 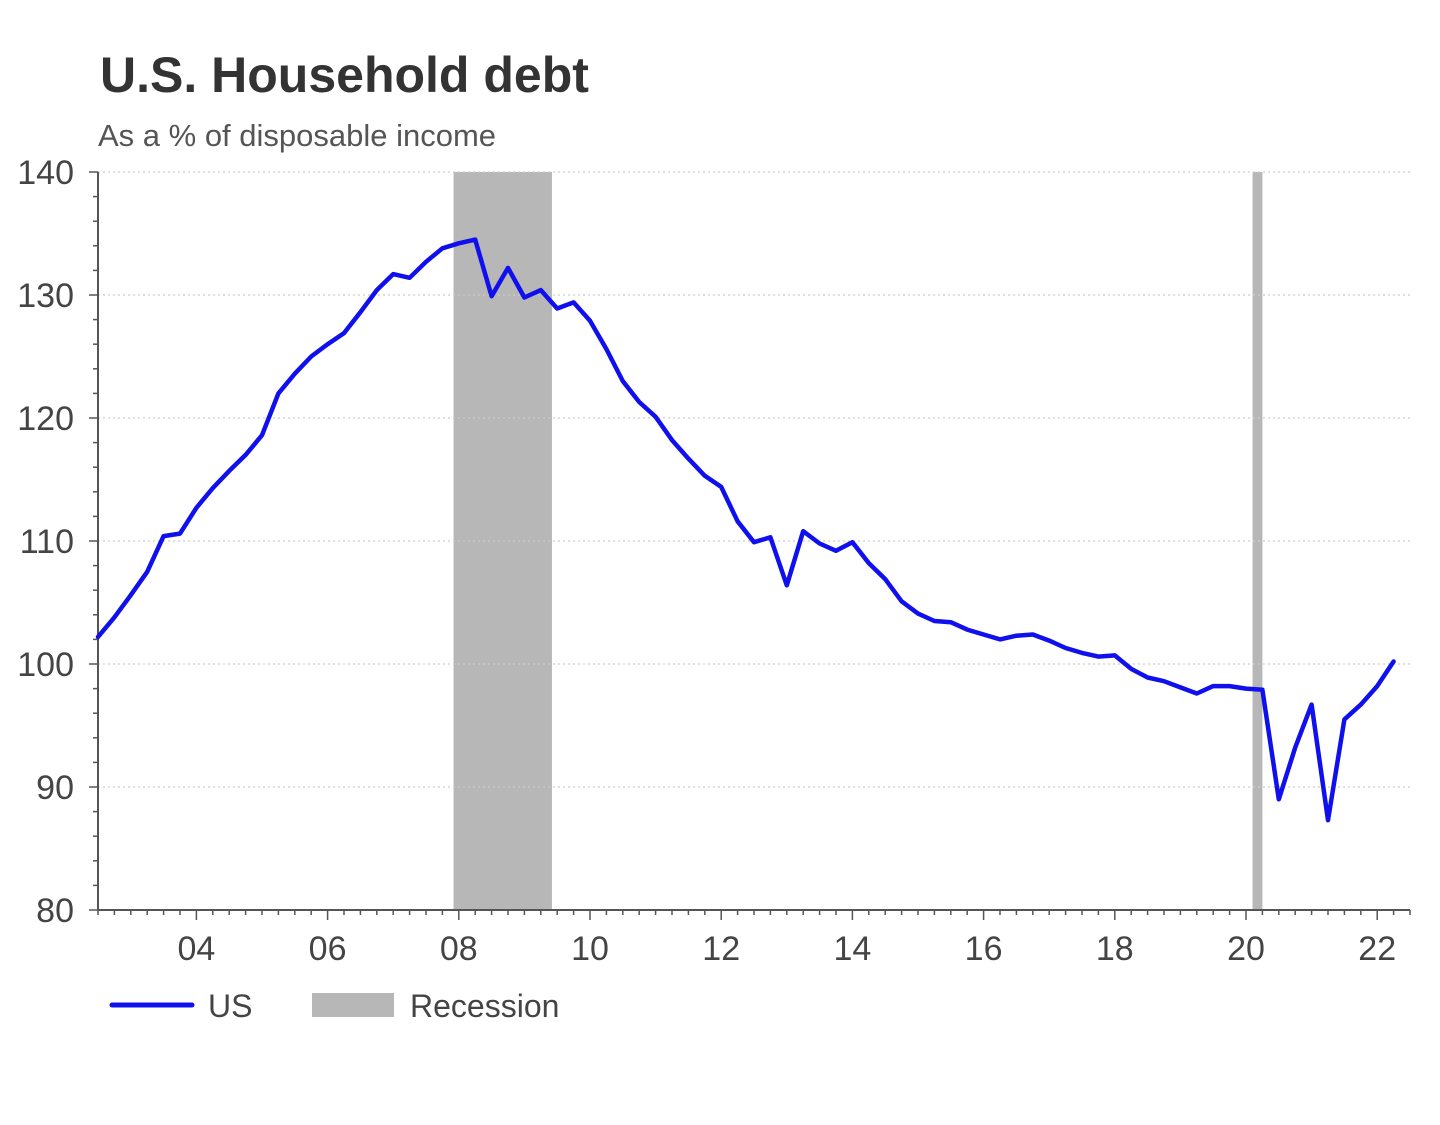 What do you see at coordinates (45, 665) in the screenshot?
I see `y-tick-label-100: 100` at bounding box center [45, 665].